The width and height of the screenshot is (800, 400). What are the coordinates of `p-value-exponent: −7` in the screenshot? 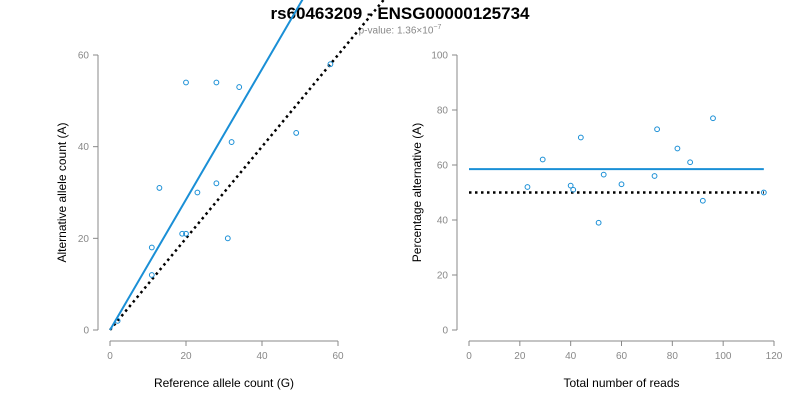 It's located at (437, 27).